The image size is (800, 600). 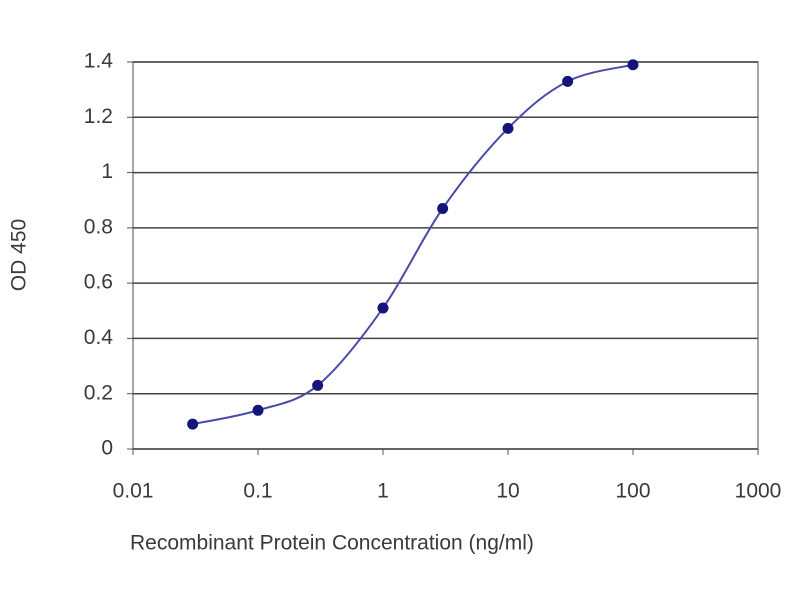 I want to click on y-tick-label: 1, so click(x=107, y=171).